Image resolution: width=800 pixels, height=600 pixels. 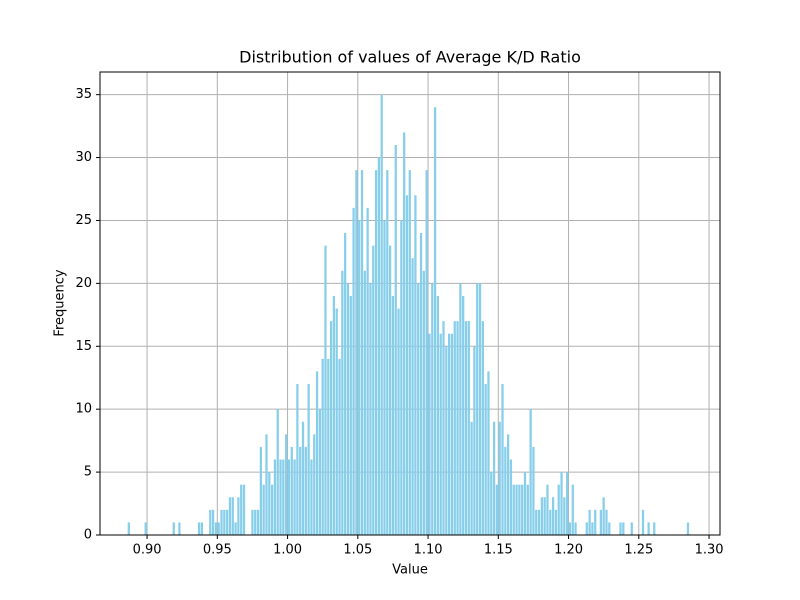 What do you see at coordinates (709, 550) in the screenshot?
I see `x-tick-label: 1.30` at bounding box center [709, 550].